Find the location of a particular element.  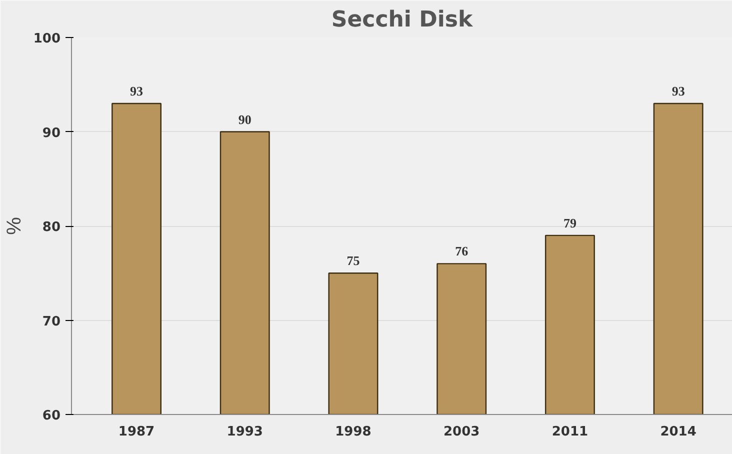

x-tick-label: 2003 is located at coordinates (462, 432).